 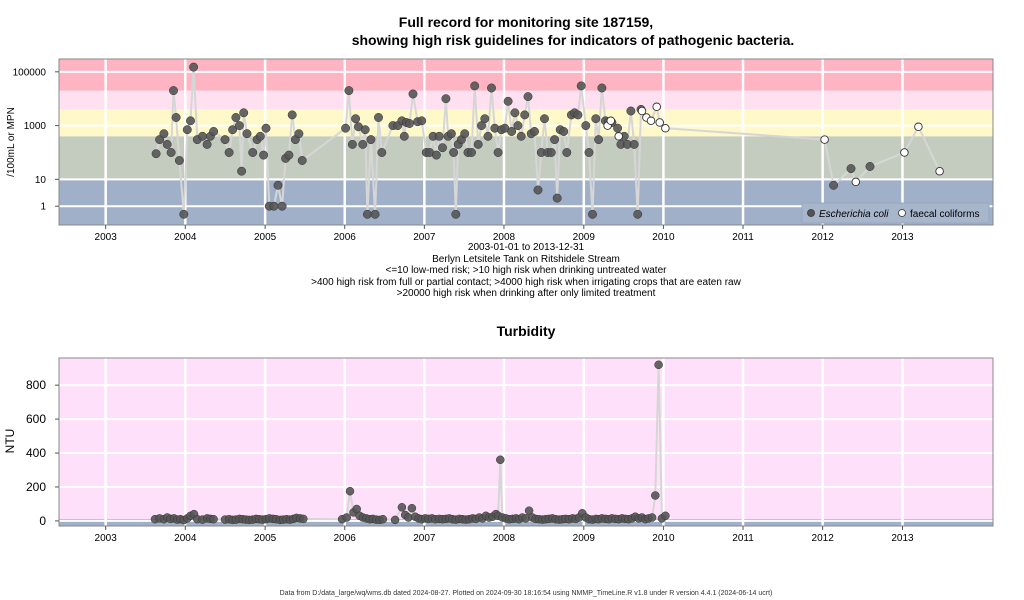 What do you see at coordinates (854, 214) in the screenshot?
I see `legend-ecoli-label: Escherichia coli` at bounding box center [854, 214].